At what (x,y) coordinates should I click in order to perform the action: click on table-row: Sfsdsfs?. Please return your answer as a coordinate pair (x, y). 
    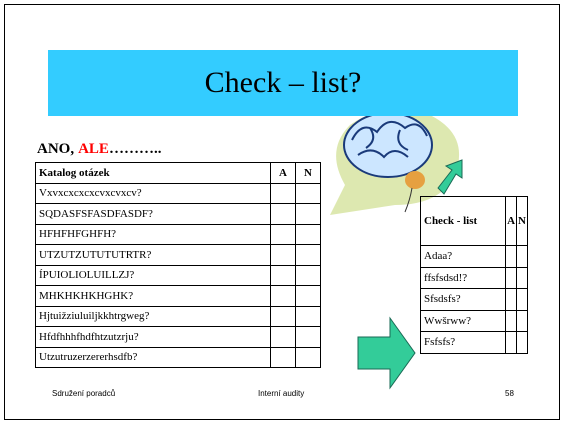
    Looking at the image, I should click on (473, 299).